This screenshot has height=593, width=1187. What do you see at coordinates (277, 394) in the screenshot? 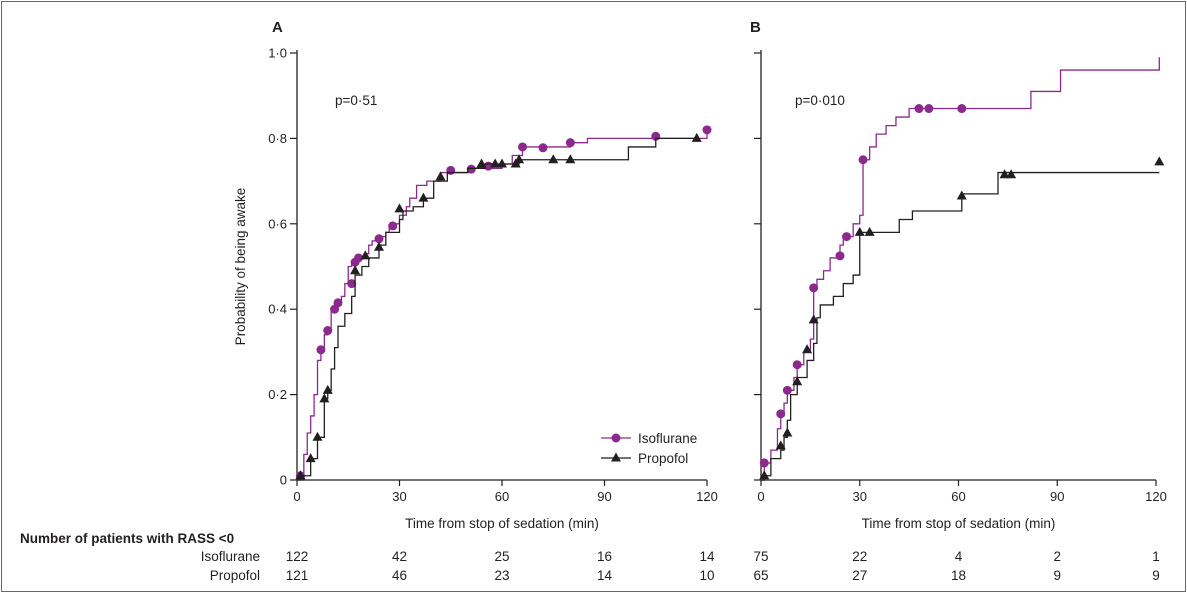
I see `panel-a-y-tick-label: 0·2` at bounding box center [277, 394].